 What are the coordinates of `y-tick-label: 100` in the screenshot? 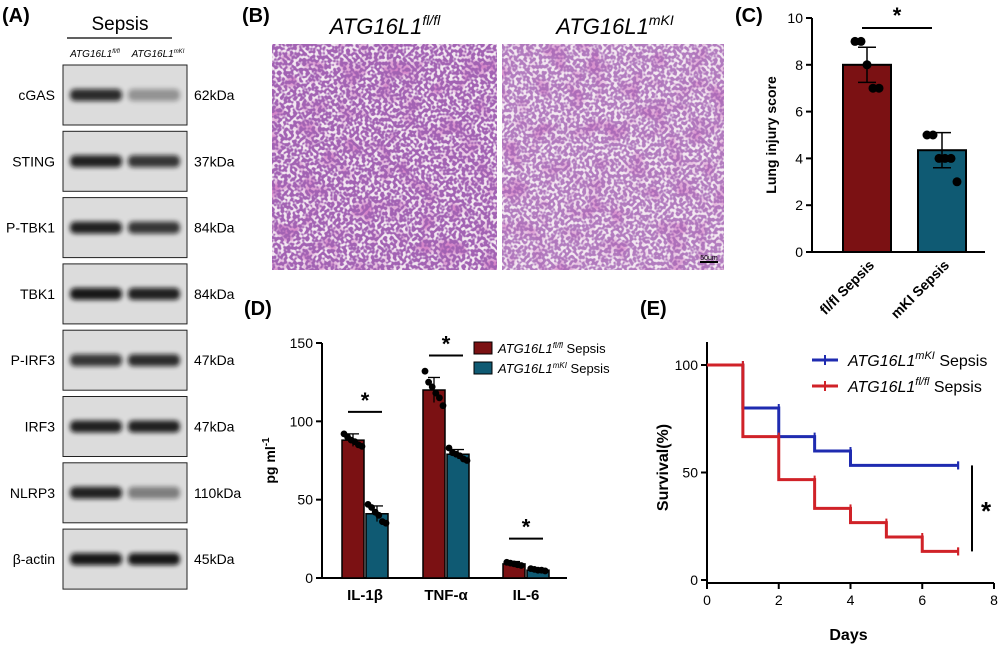 It's located at (687, 365).